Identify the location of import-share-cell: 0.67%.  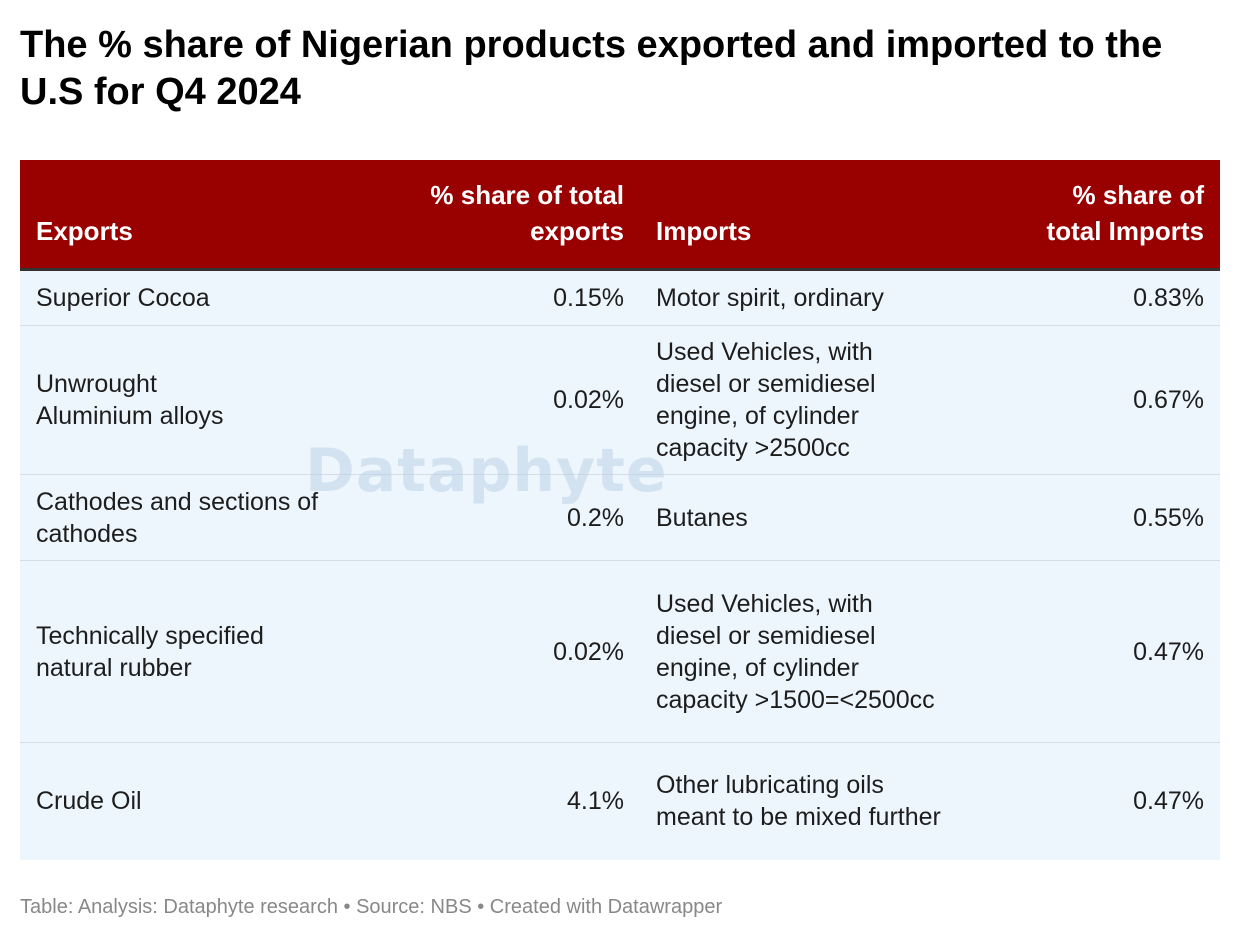
(1110, 400).